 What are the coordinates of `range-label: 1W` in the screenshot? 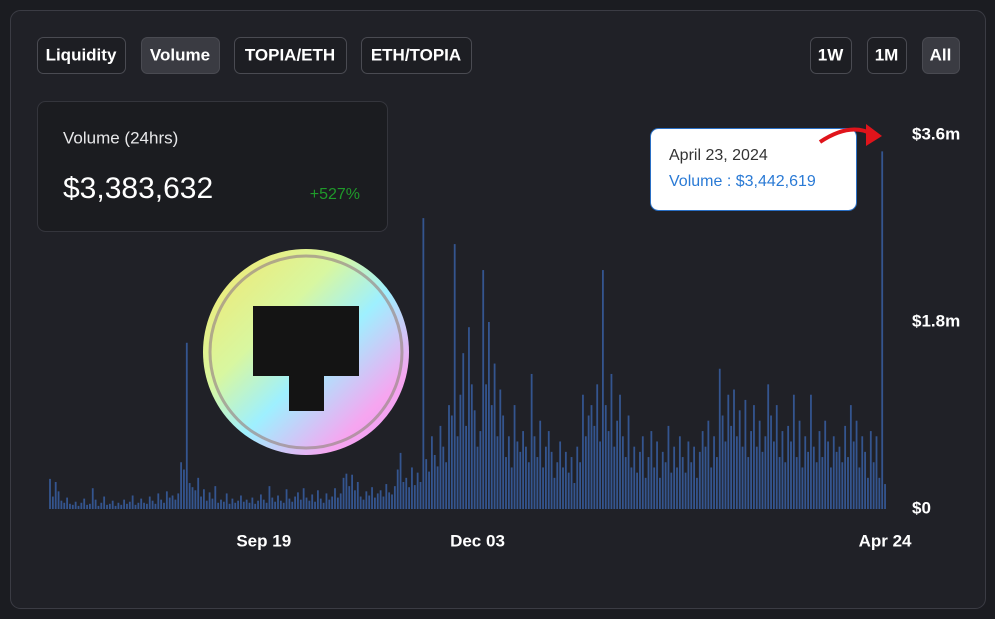 It's located at (831, 54).